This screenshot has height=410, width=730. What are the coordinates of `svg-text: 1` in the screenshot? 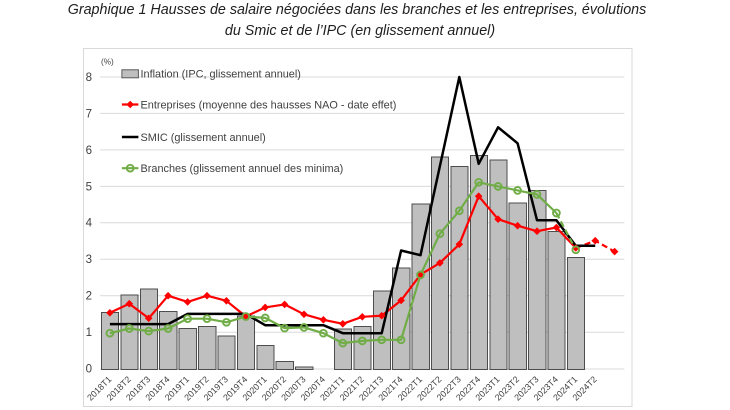 It's located at (89, 333).